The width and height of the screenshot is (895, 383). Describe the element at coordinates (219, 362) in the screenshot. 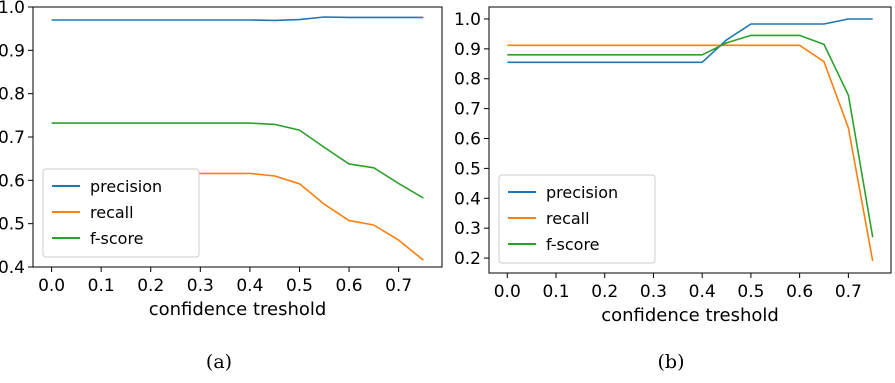

I see `panel-caption: (a)` at that location.